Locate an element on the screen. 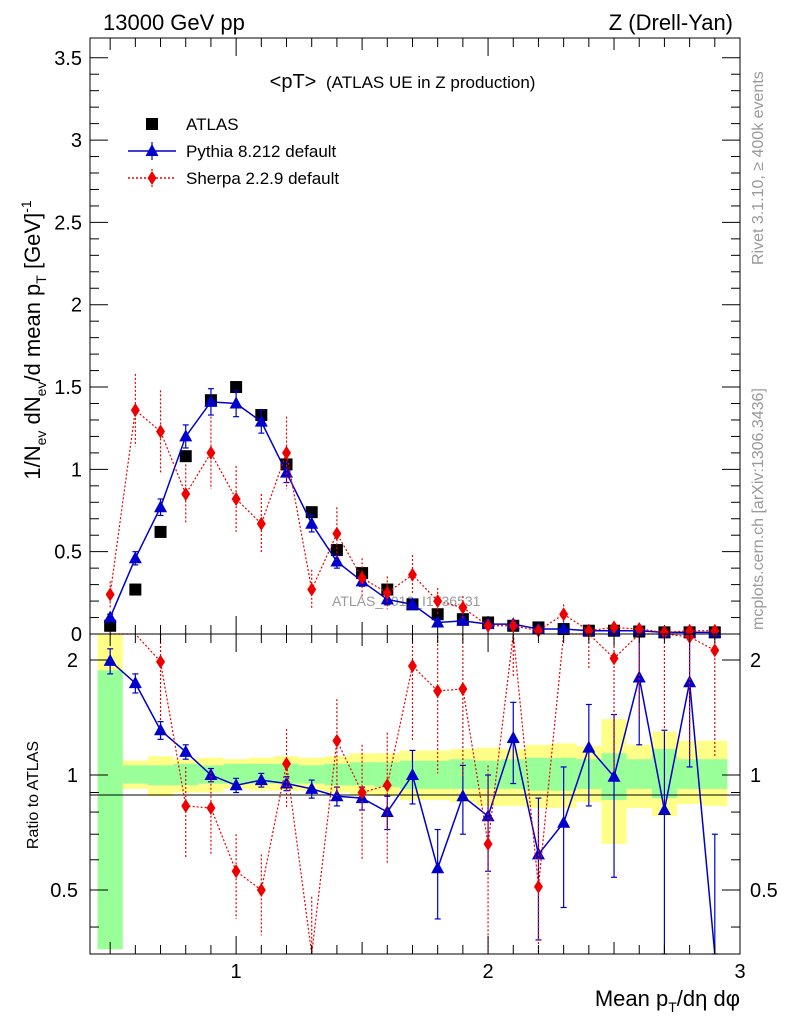  x-axis-label: Mean pT/dη dφ is located at coordinates (667, 1000).